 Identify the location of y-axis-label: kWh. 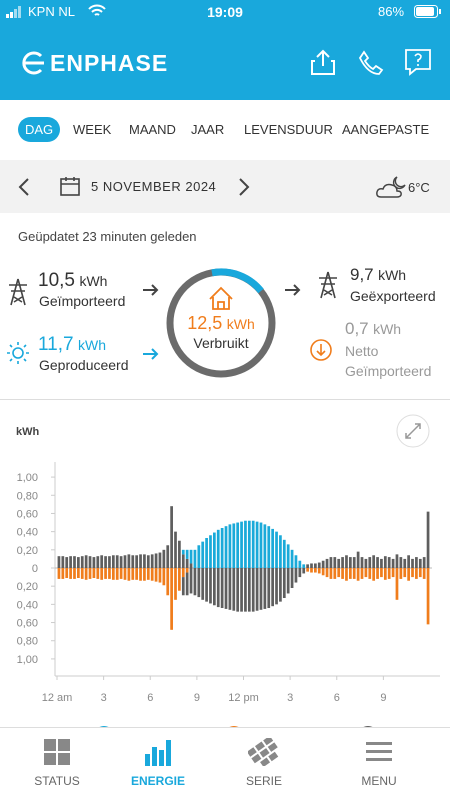
(28, 432).